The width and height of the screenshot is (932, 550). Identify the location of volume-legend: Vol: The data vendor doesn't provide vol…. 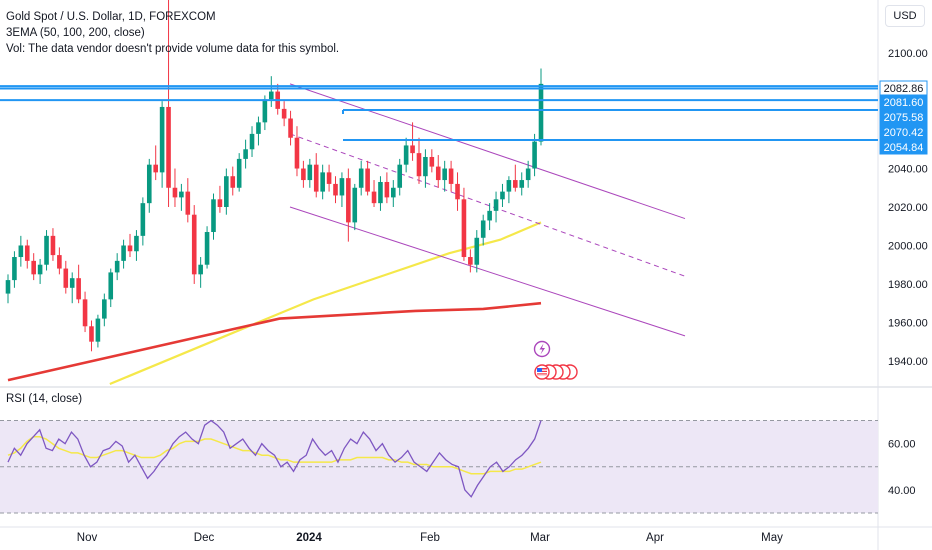
(173, 49).